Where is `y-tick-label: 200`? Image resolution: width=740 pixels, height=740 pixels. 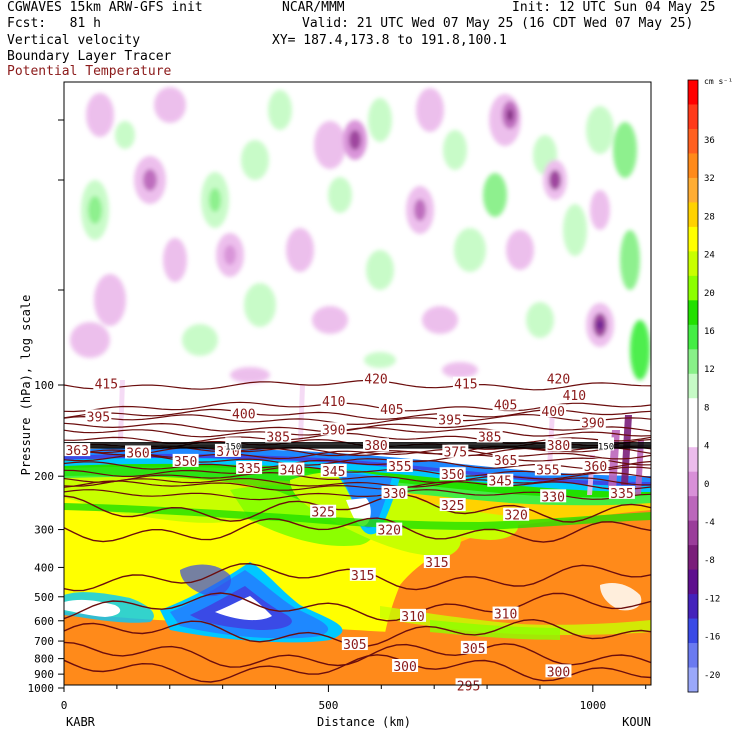
y-tick-label: 200 is located at coordinates (44, 476).